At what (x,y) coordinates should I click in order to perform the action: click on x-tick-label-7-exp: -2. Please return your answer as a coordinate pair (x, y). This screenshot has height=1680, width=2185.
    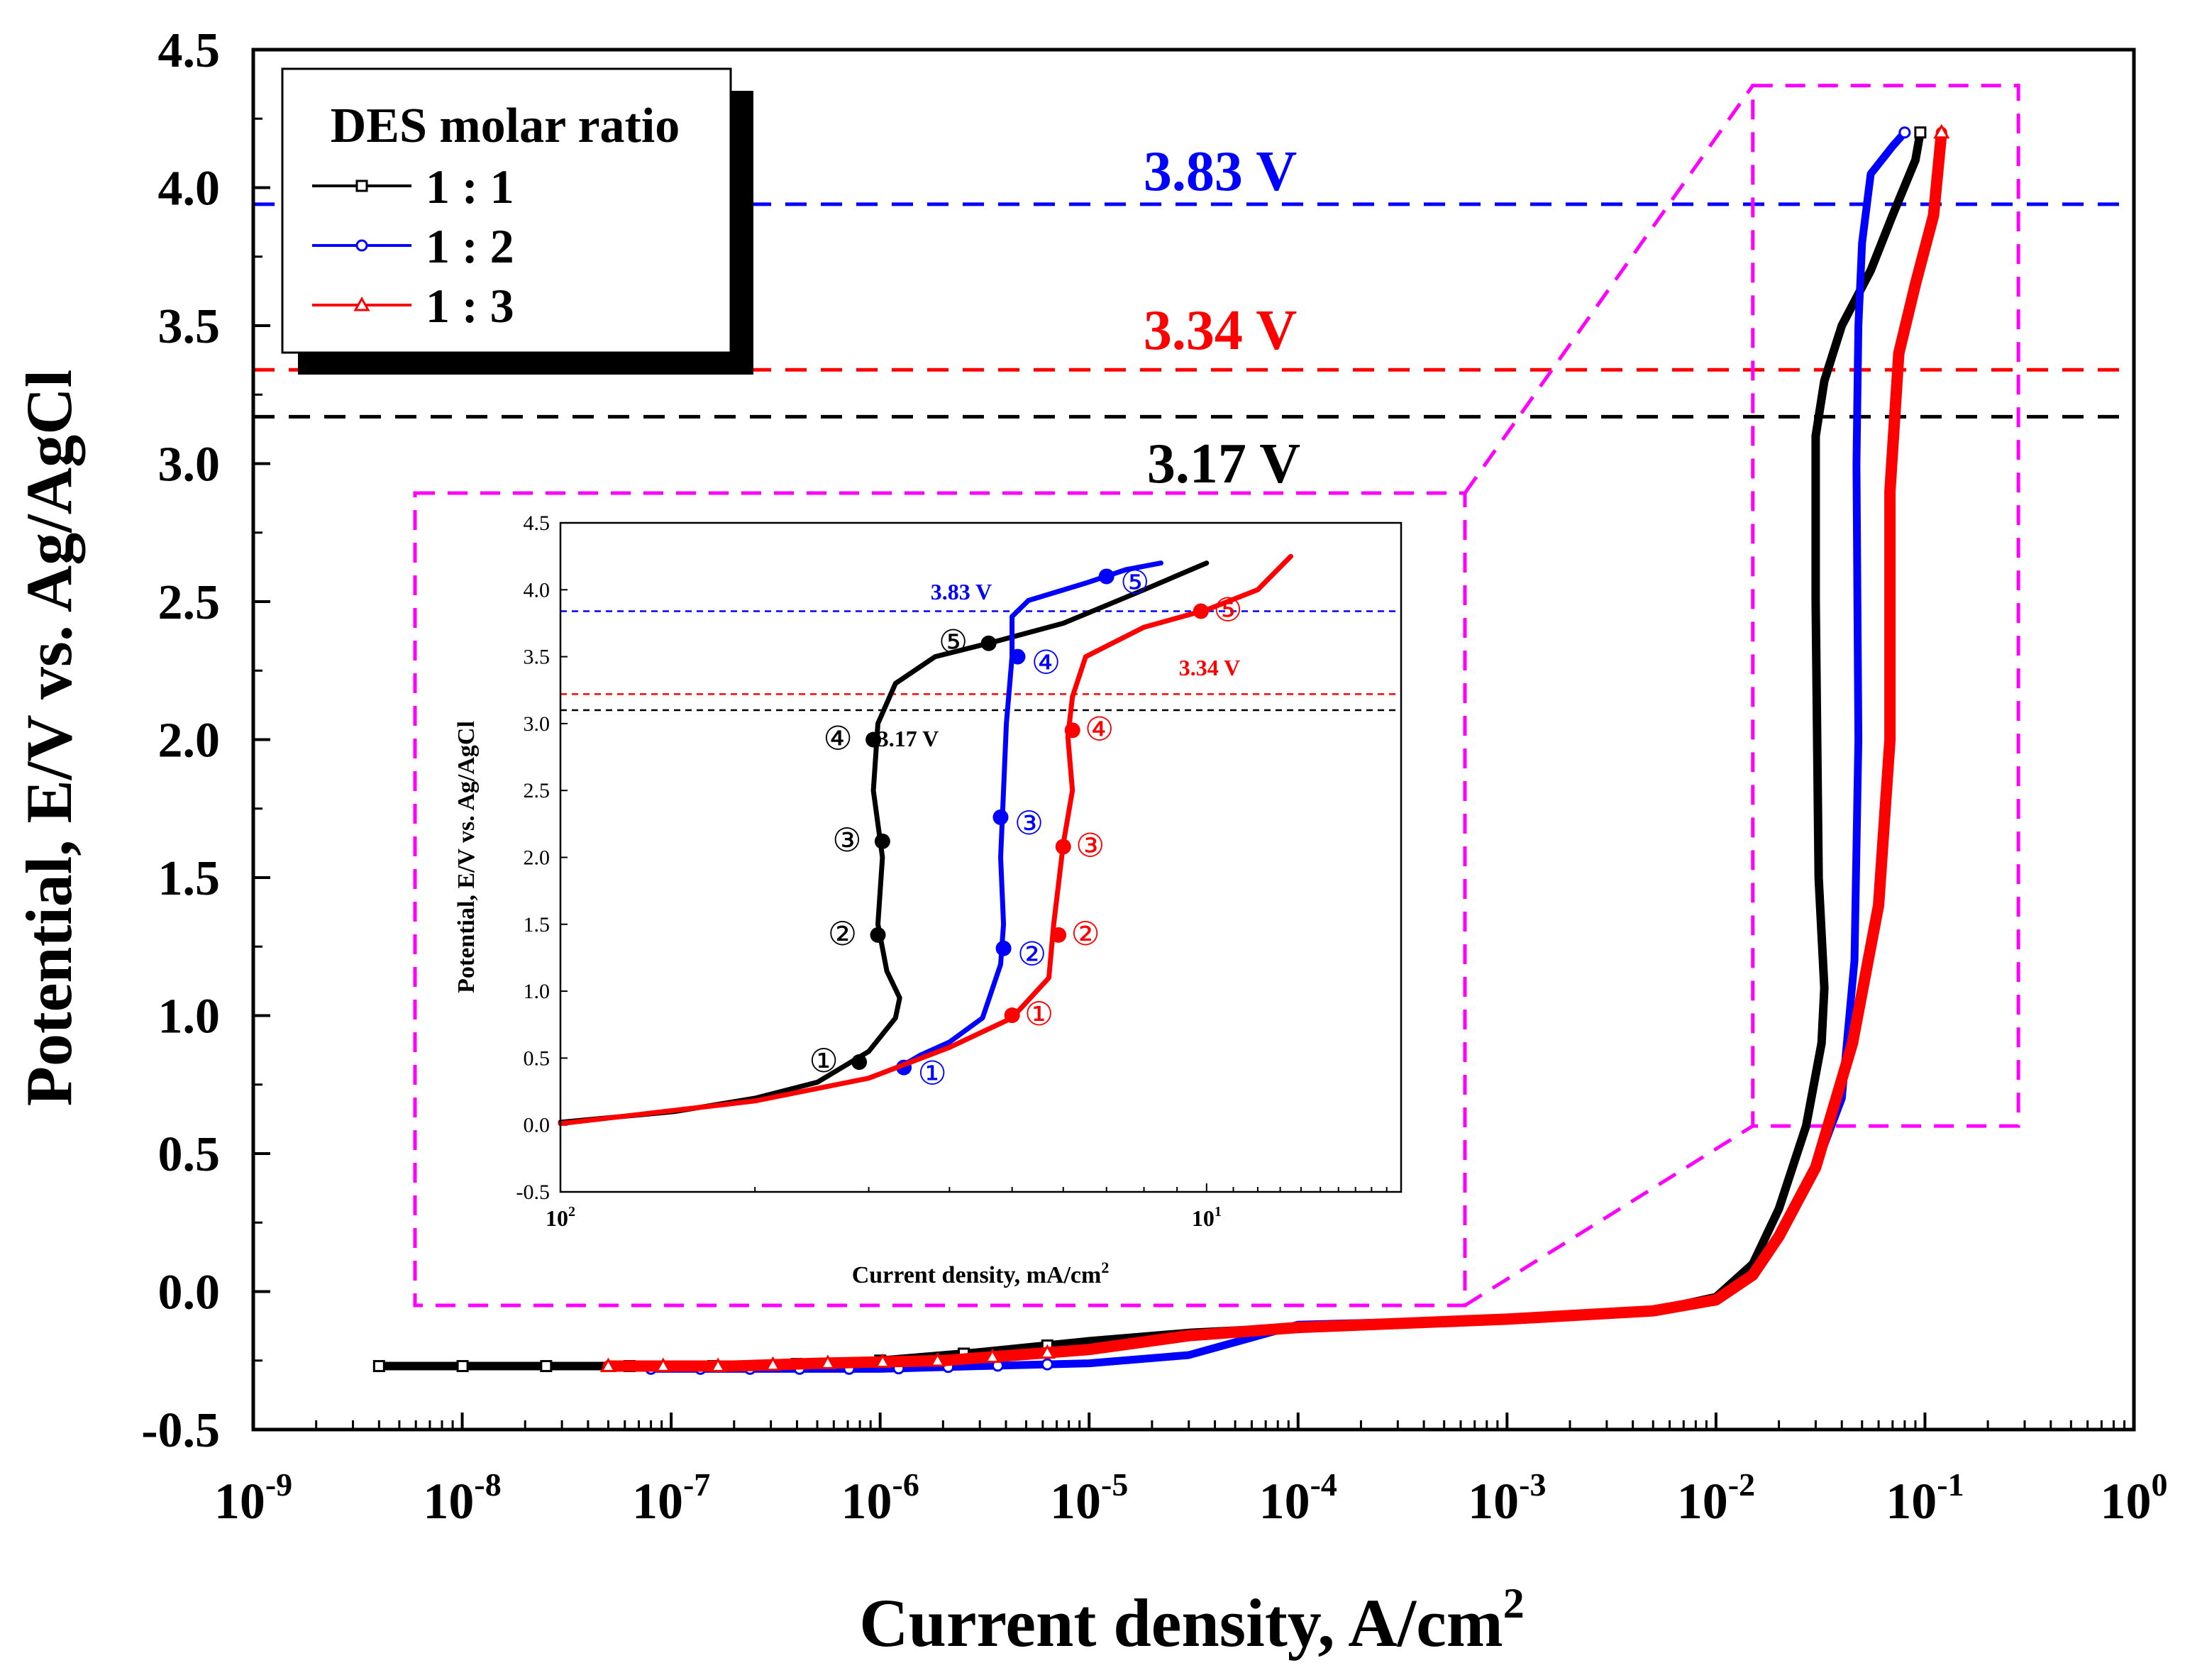
    Looking at the image, I should click on (1741, 1484).